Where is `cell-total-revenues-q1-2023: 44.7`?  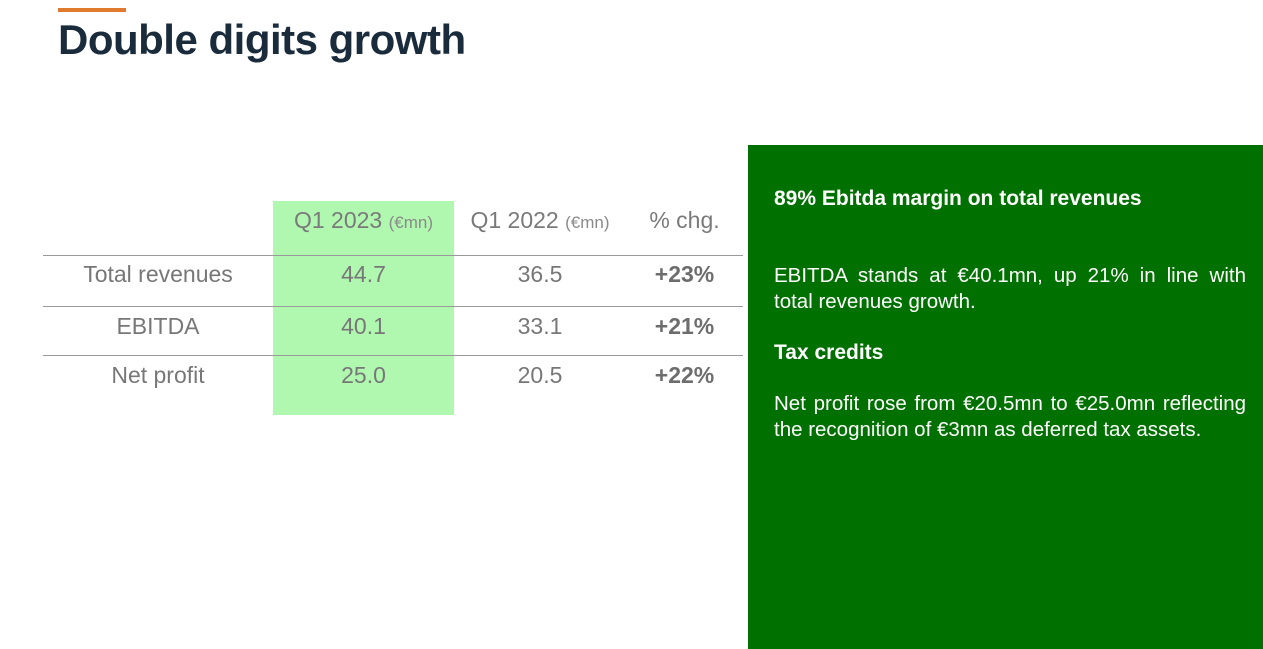
cell-total-revenues-q1-2023: 44.7 is located at coordinates (363, 274).